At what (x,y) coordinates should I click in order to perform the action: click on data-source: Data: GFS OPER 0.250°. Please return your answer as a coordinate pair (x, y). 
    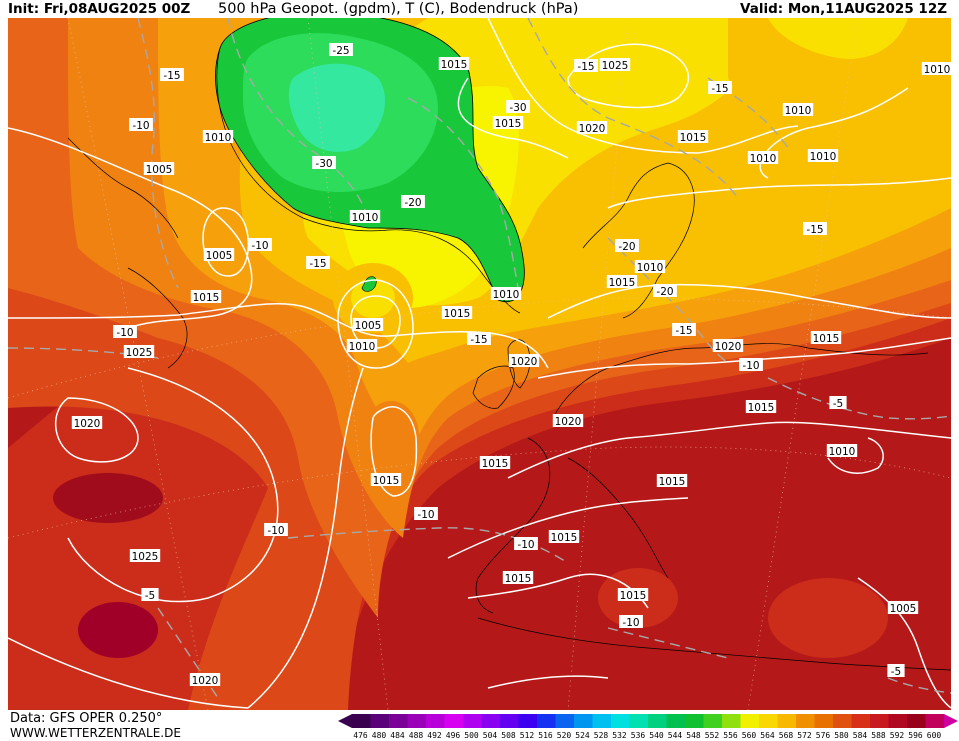
    Looking at the image, I should click on (86, 718).